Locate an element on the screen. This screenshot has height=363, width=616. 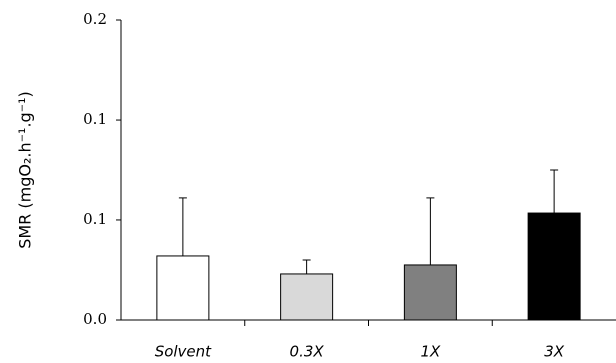
y-tick-label: 0.2 is located at coordinates (95, 19).